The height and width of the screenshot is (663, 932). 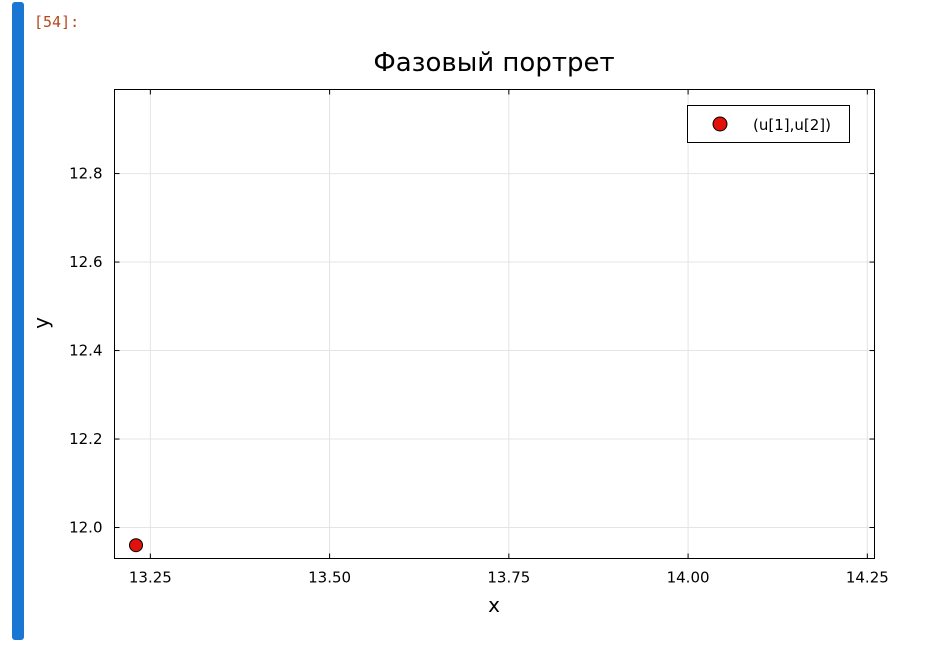 What do you see at coordinates (85, 351) in the screenshot?
I see `y-tick-label: 12.4` at bounding box center [85, 351].